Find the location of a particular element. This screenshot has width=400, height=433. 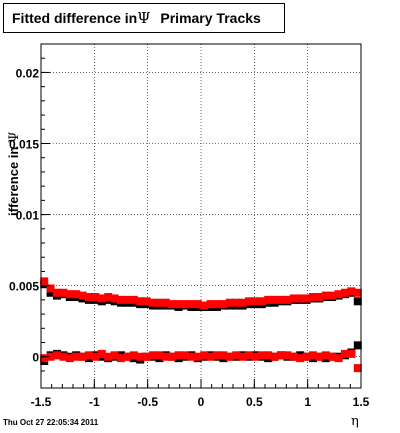

chart-title: Fitted difference inΨ Primary Tracks is located at coordinates (144, 18).